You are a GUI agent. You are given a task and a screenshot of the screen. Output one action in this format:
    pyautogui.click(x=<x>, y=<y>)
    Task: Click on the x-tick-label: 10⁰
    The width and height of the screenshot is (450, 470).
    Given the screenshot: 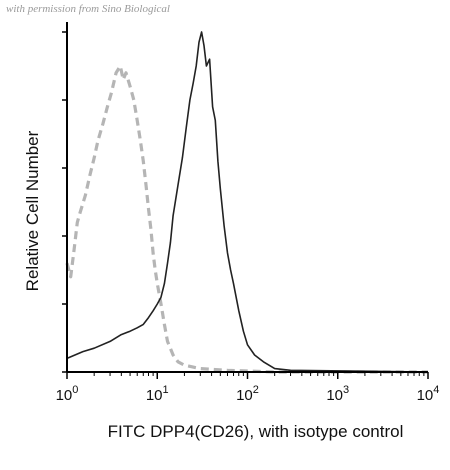 What is the action you would take?
    pyautogui.click(x=67, y=394)
    